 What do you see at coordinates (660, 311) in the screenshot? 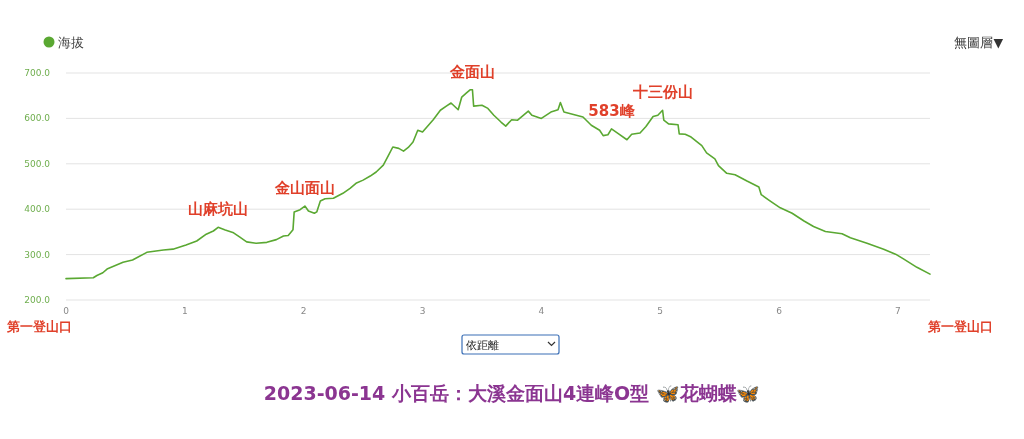
I see `x-tick-label: 5` at bounding box center [660, 311].